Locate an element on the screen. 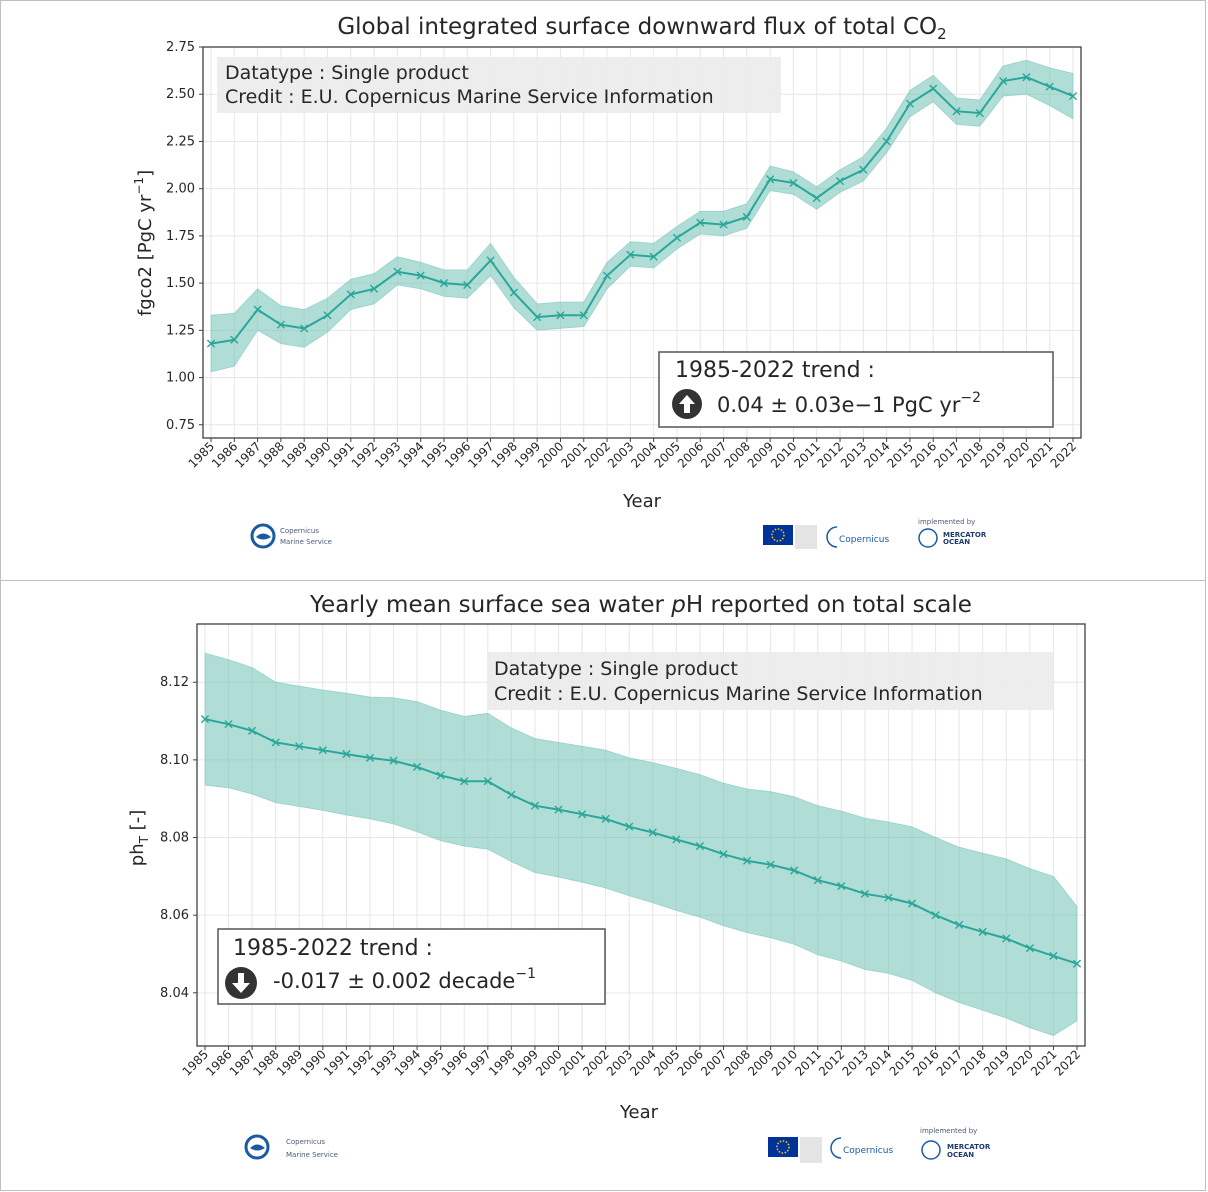  data-point-2003 is located at coordinates (630, 254).